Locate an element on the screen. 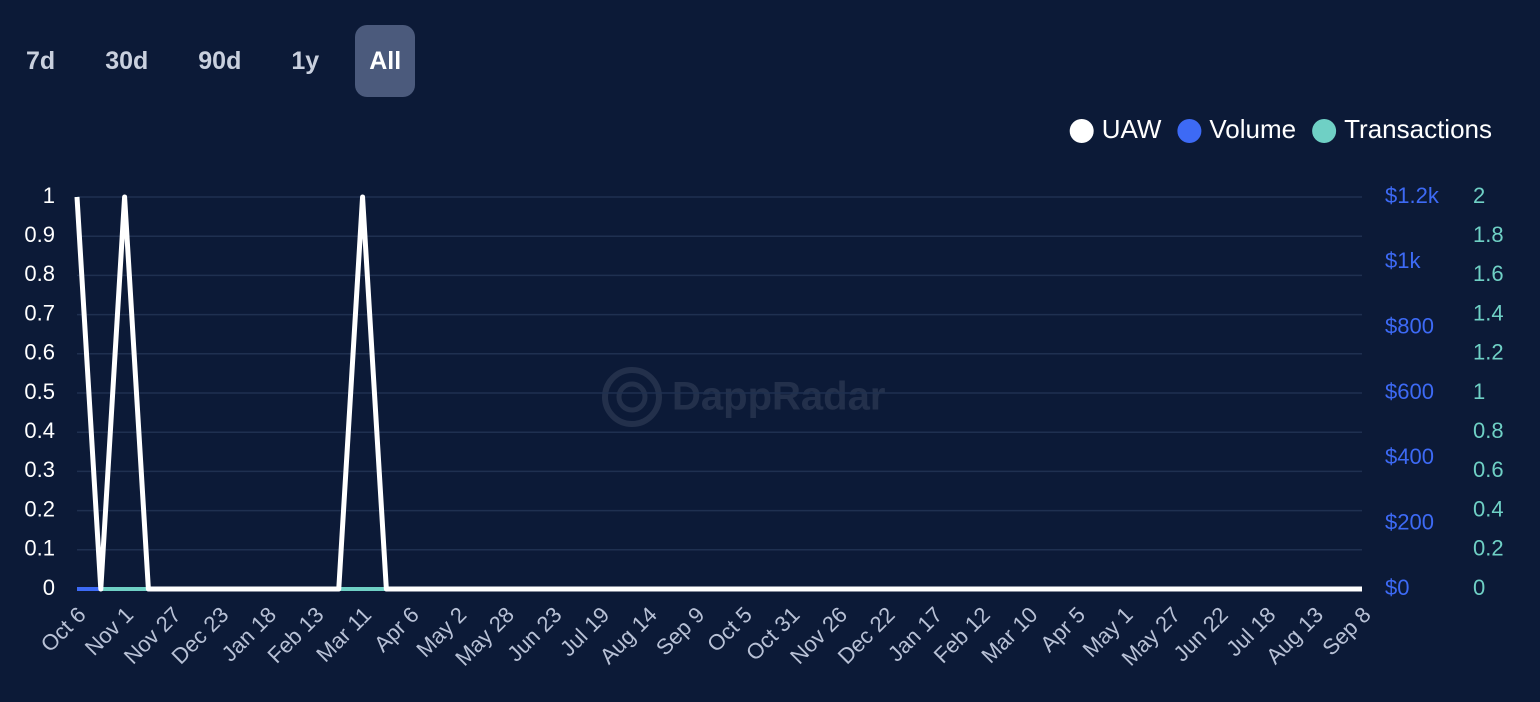 This screenshot has height=702, width=1540. y2-tick-label: $200 is located at coordinates (1409, 521).